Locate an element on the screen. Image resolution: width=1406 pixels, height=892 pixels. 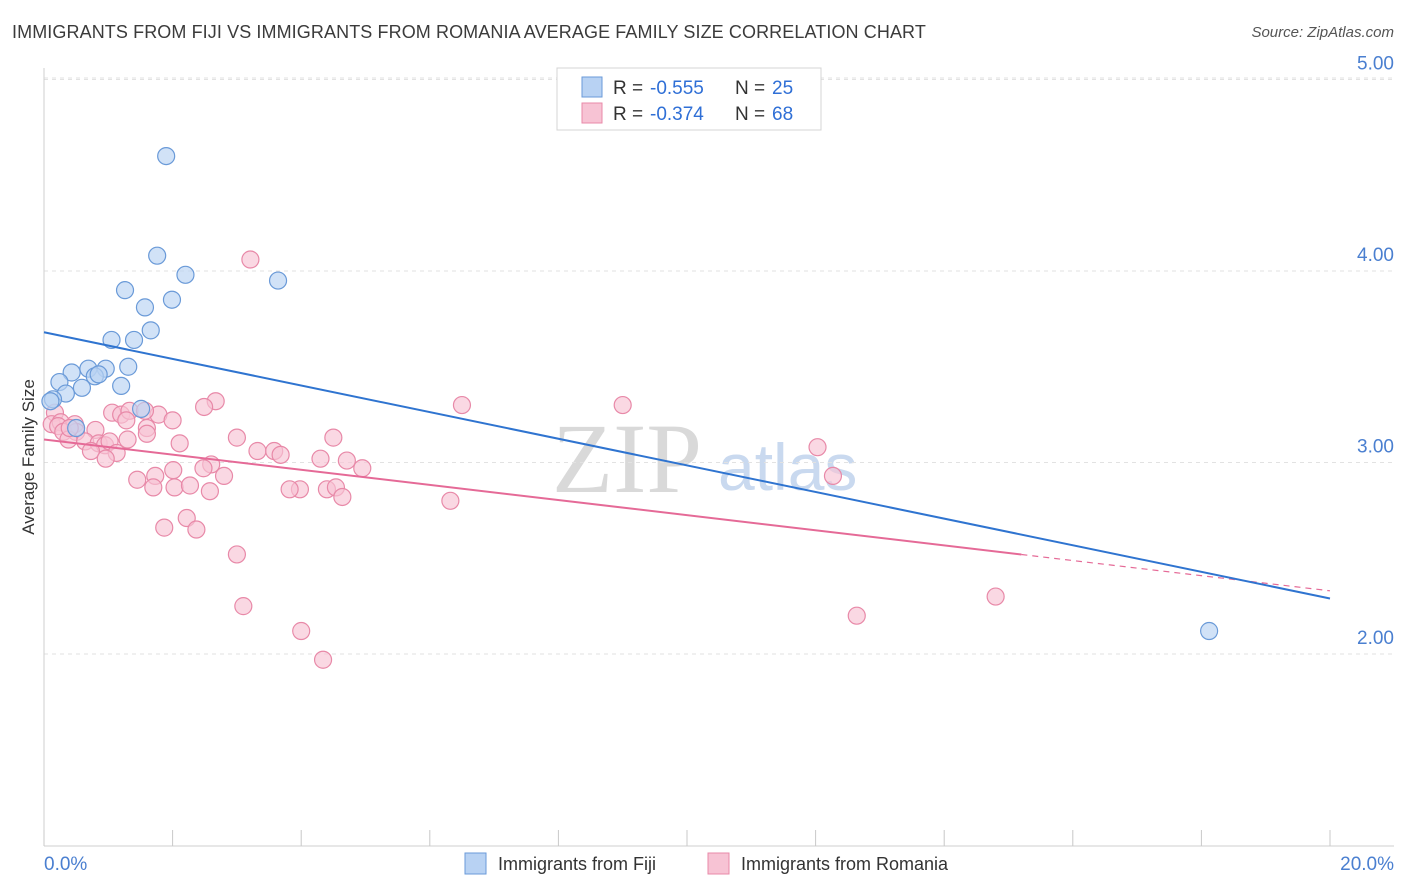
source-label: Source: ZipAtlas.com is located at coordinates (1322, 32).